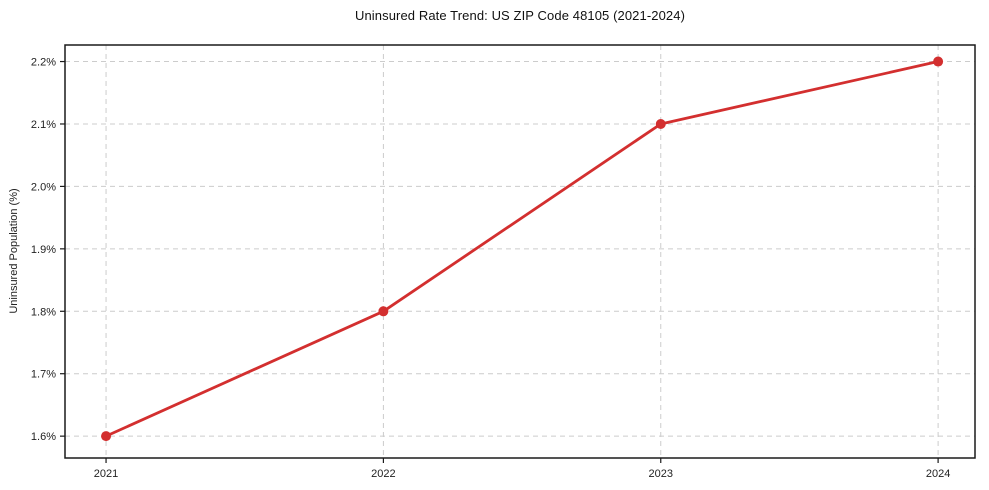  What do you see at coordinates (43, 250) in the screenshot?
I see `y-tick-label: 1.9%` at bounding box center [43, 250].